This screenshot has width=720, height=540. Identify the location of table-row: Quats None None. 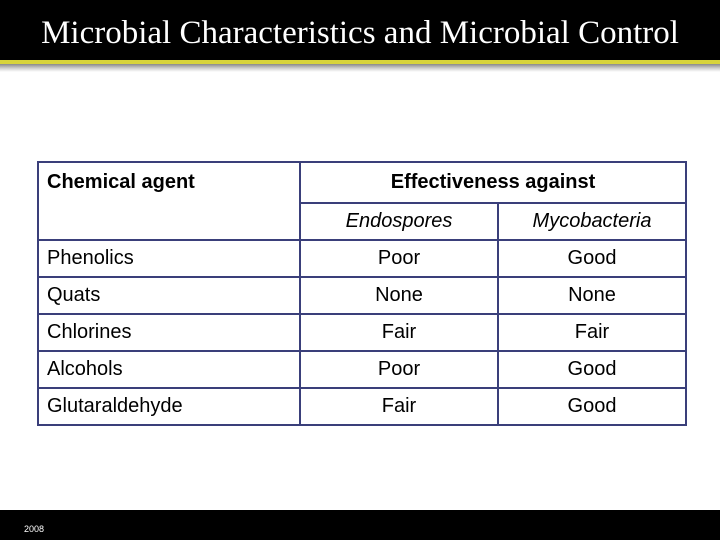
(362, 295).